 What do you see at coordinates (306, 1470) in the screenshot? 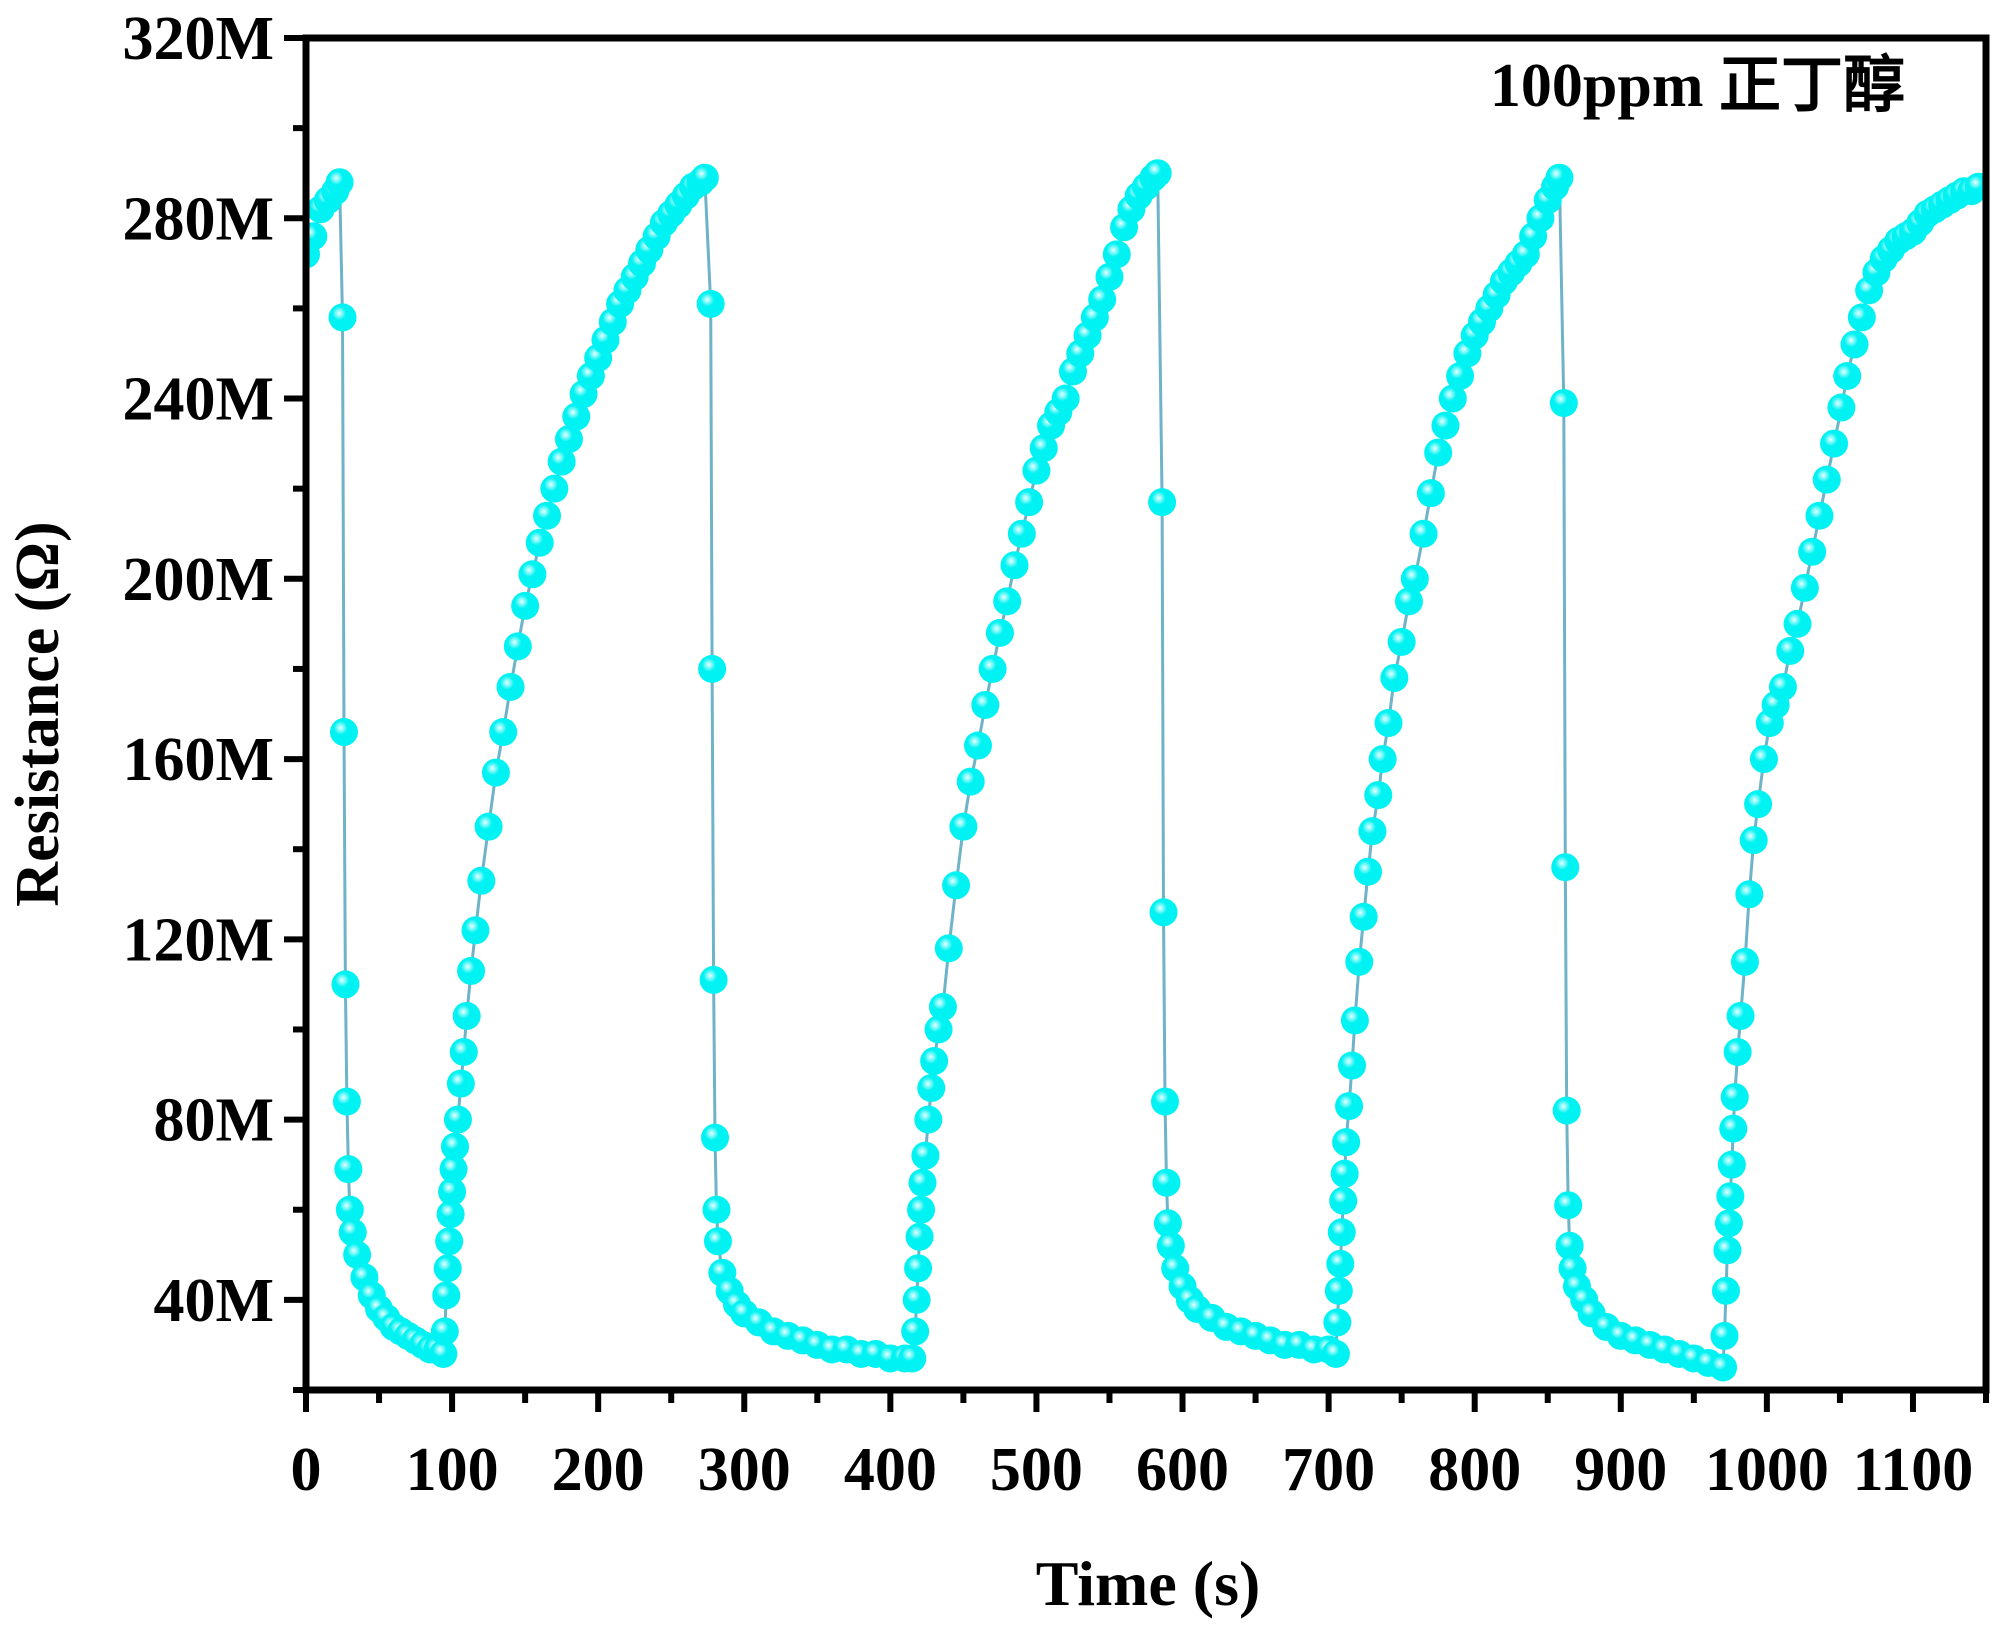
I see `x-tick-label: 0` at bounding box center [306, 1470].